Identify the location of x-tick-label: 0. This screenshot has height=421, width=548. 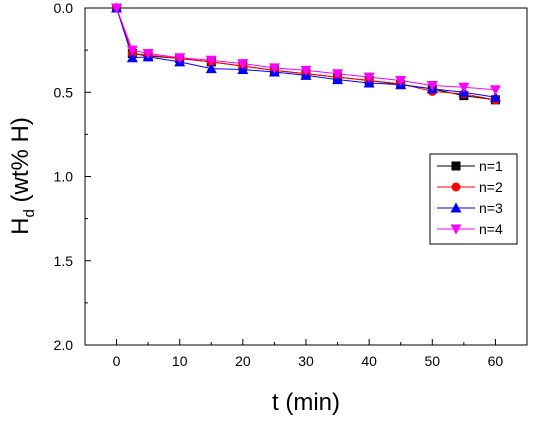
(117, 361).